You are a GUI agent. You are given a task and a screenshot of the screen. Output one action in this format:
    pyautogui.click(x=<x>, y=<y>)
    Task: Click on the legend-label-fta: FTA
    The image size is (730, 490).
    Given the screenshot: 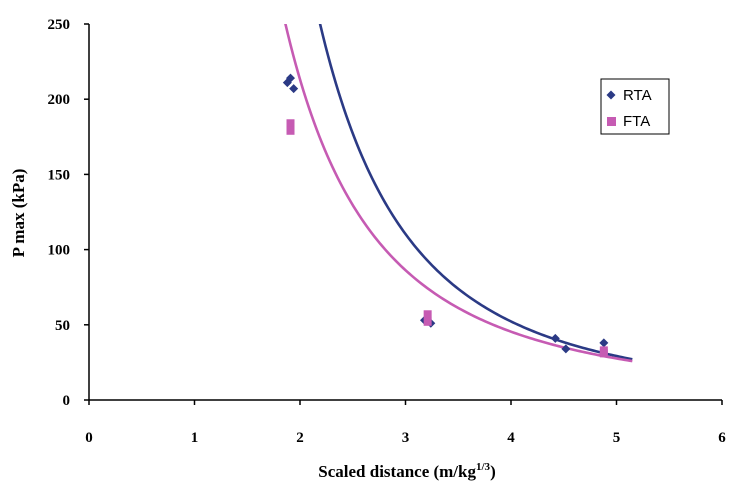 What is the action you would take?
    pyautogui.click(x=636, y=121)
    